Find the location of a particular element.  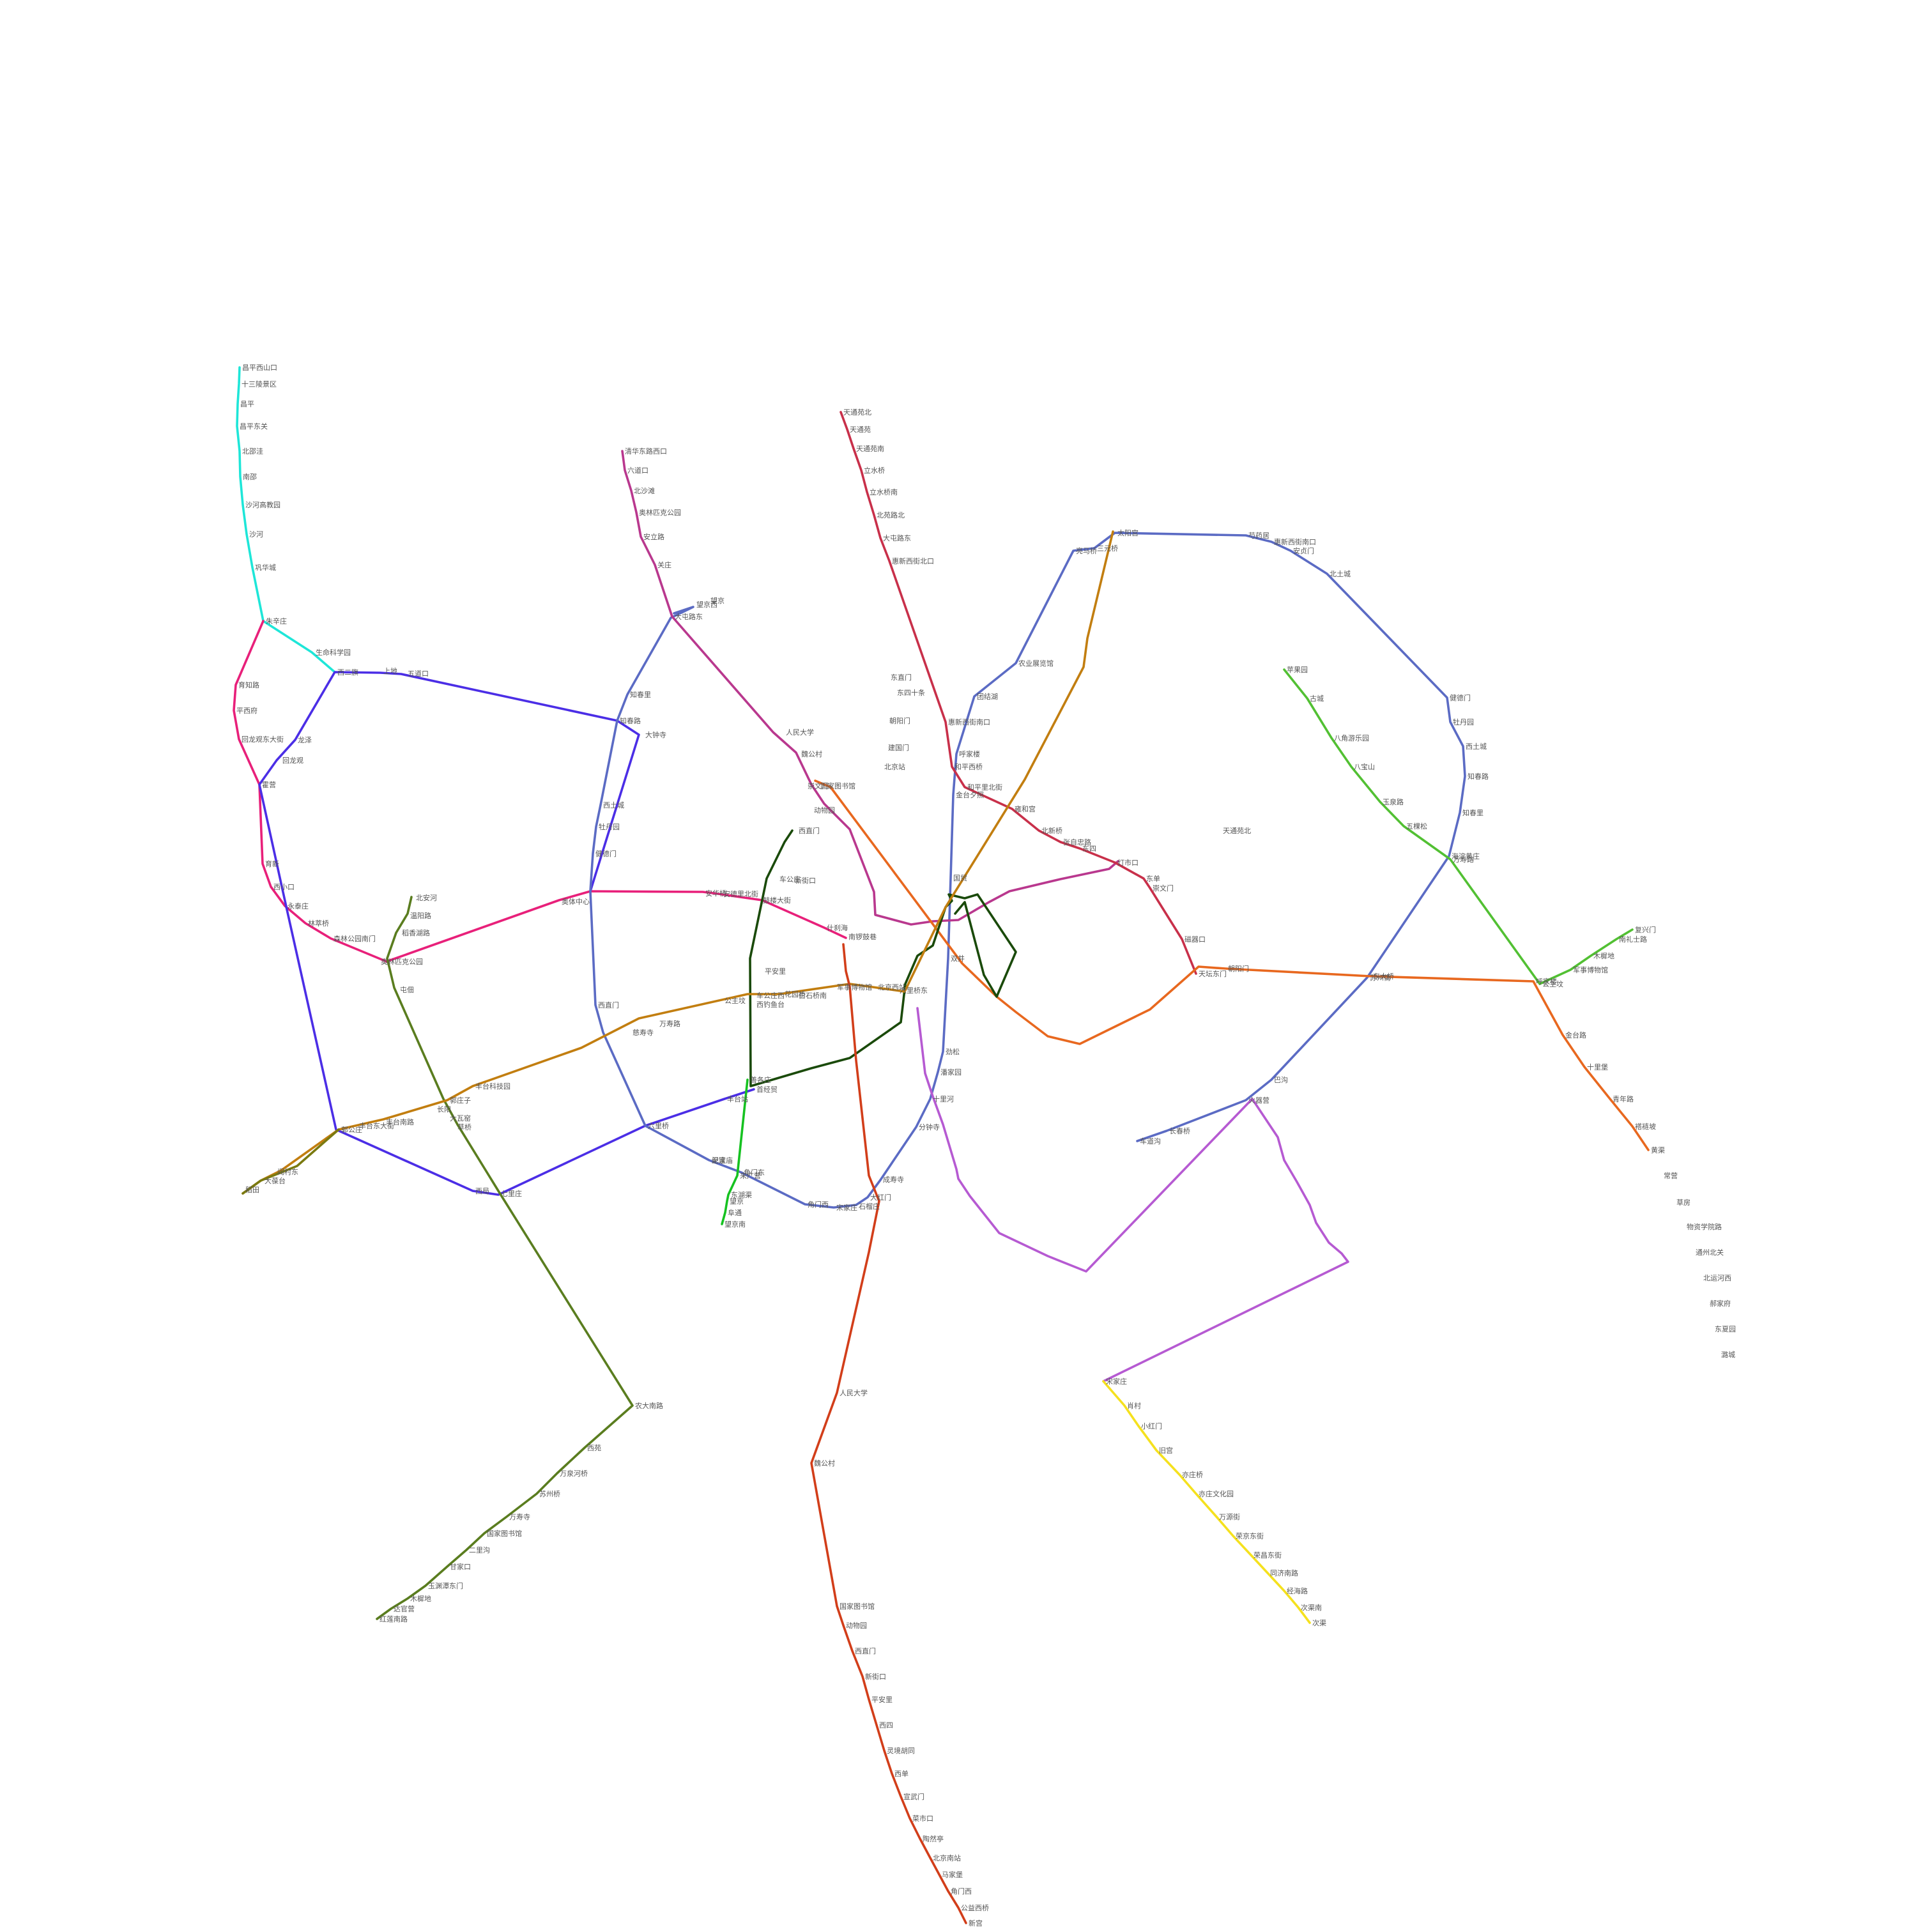

station-label: 善各庄 is located at coordinates (760, 1079).